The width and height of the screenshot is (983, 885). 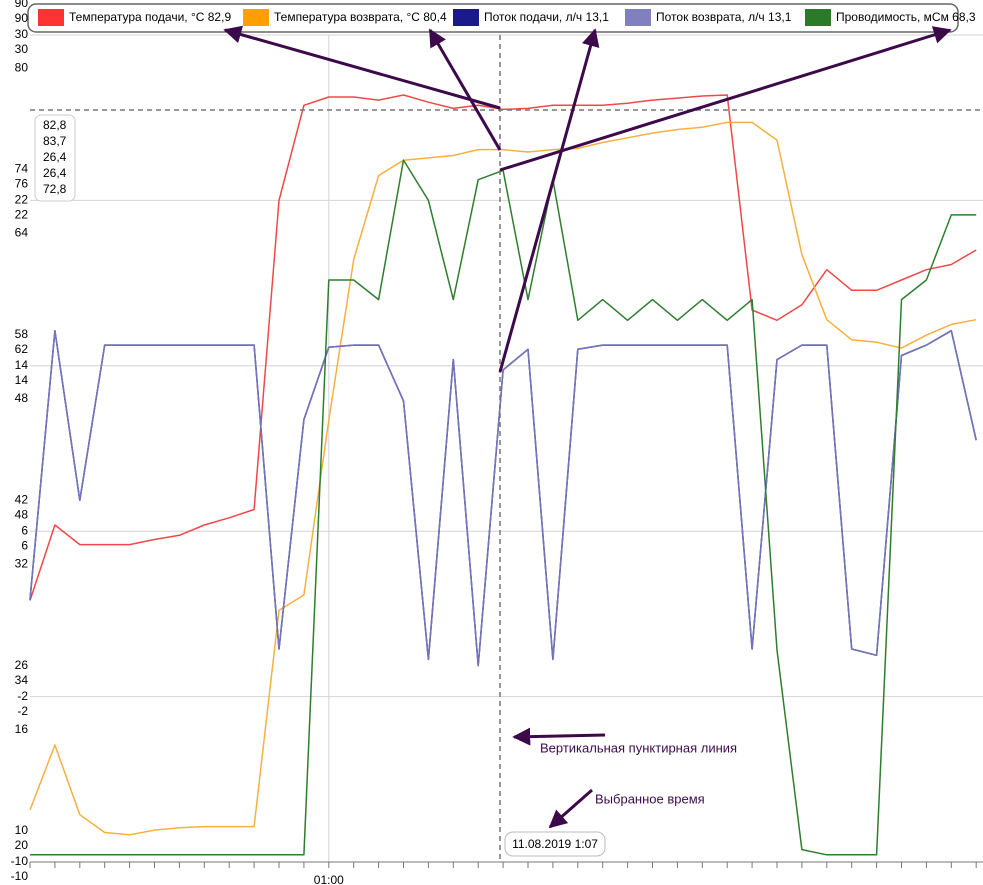 What do you see at coordinates (22, 680) in the screenshot?
I see `y-tick-label: 34` at bounding box center [22, 680].